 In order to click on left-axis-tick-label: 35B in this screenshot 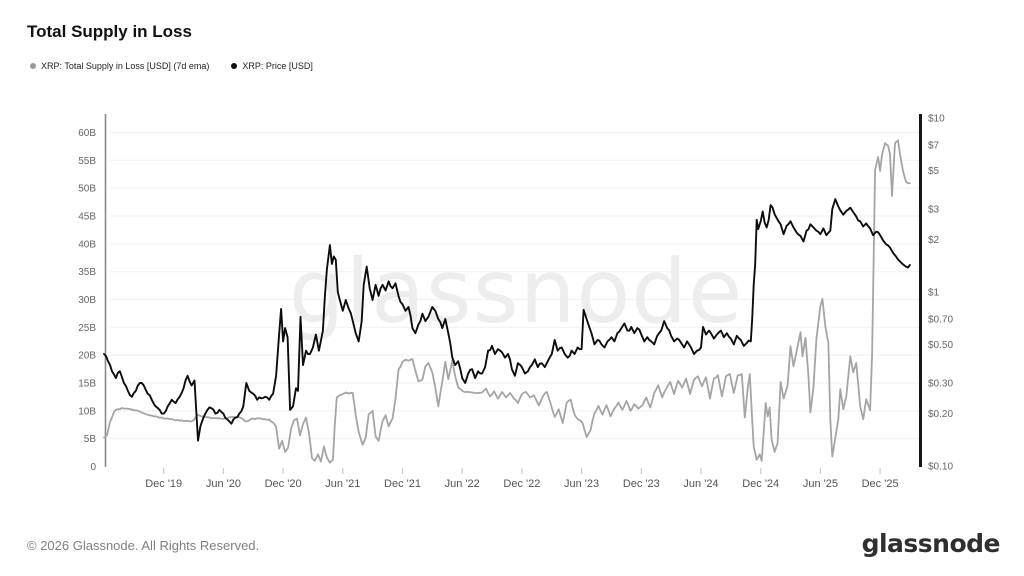, I will do `click(87, 272)`.